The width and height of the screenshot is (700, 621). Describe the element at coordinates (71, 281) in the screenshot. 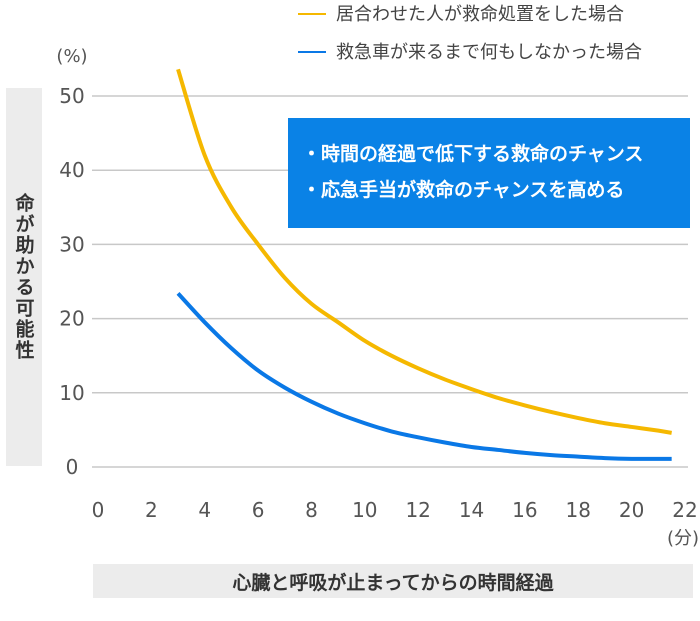

I see `y-axis-ticks: 0 10 20 30 40 50` at that location.